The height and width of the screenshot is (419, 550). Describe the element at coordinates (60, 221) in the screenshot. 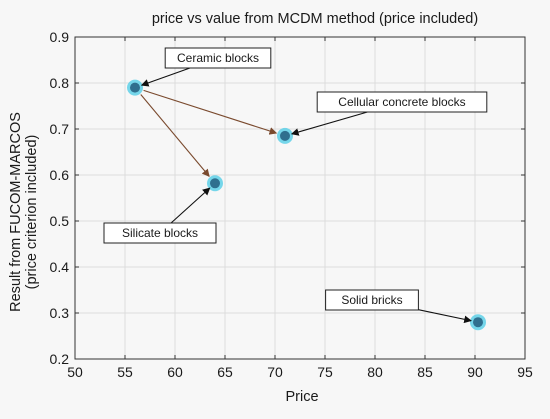

I see `y-tick-label: 0.5` at that location.